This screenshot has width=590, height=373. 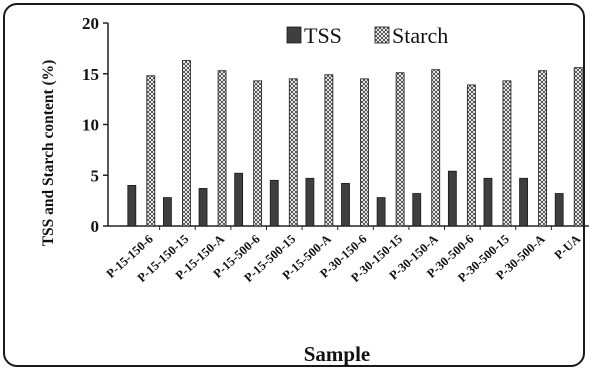 What do you see at coordinates (90, 74) in the screenshot?
I see `y-tick-label: 15` at bounding box center [90, 74].